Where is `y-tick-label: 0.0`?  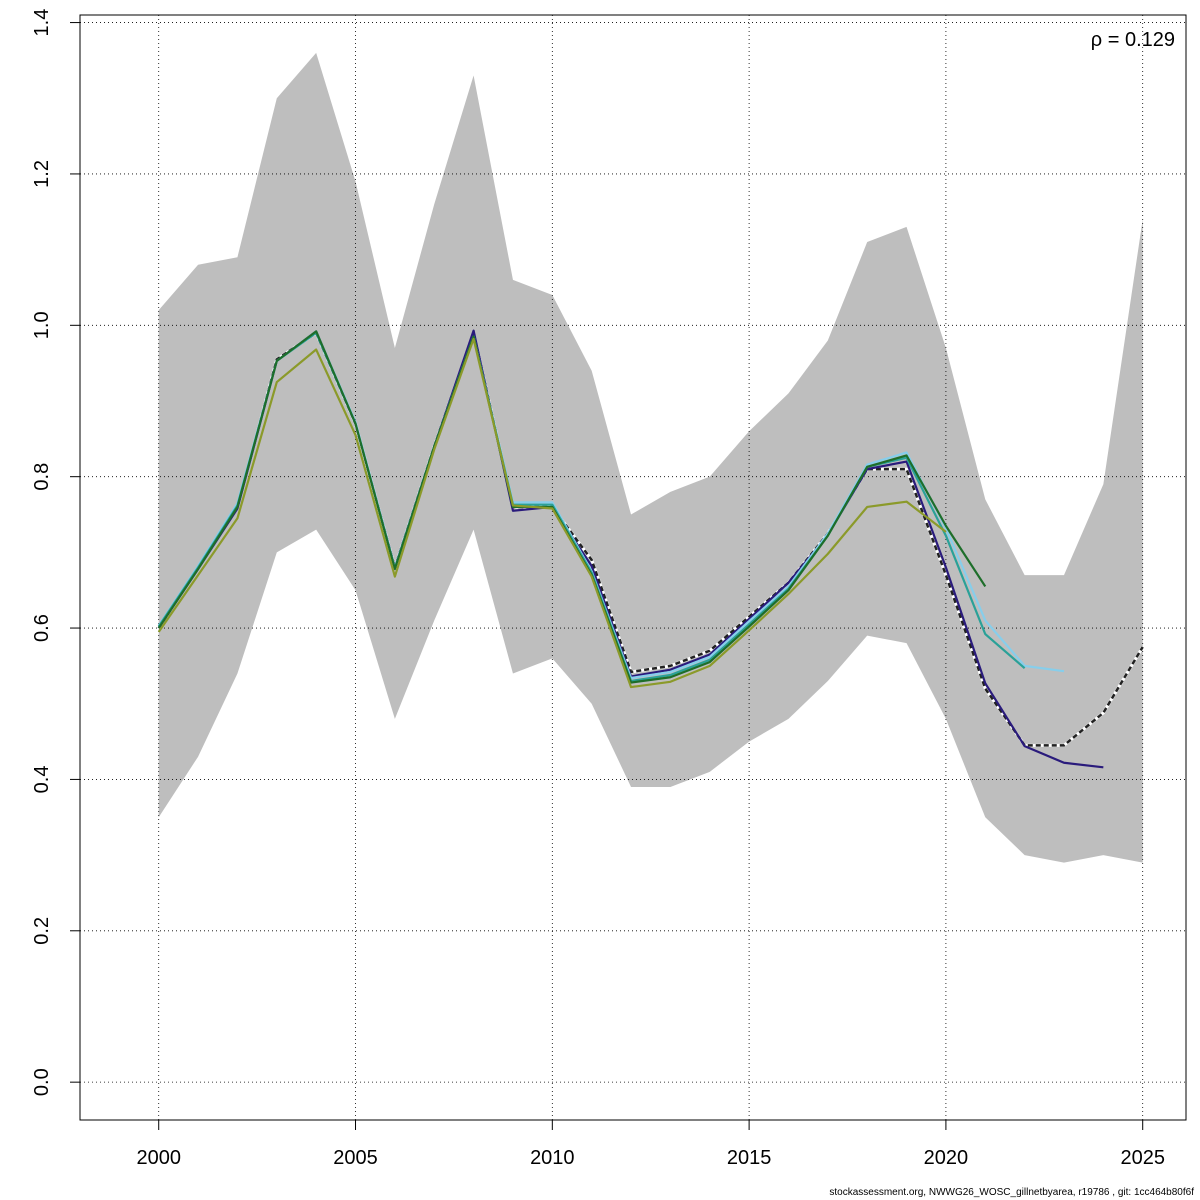 y-tick-label: 0.0 is located at coordinates (42, 1082).